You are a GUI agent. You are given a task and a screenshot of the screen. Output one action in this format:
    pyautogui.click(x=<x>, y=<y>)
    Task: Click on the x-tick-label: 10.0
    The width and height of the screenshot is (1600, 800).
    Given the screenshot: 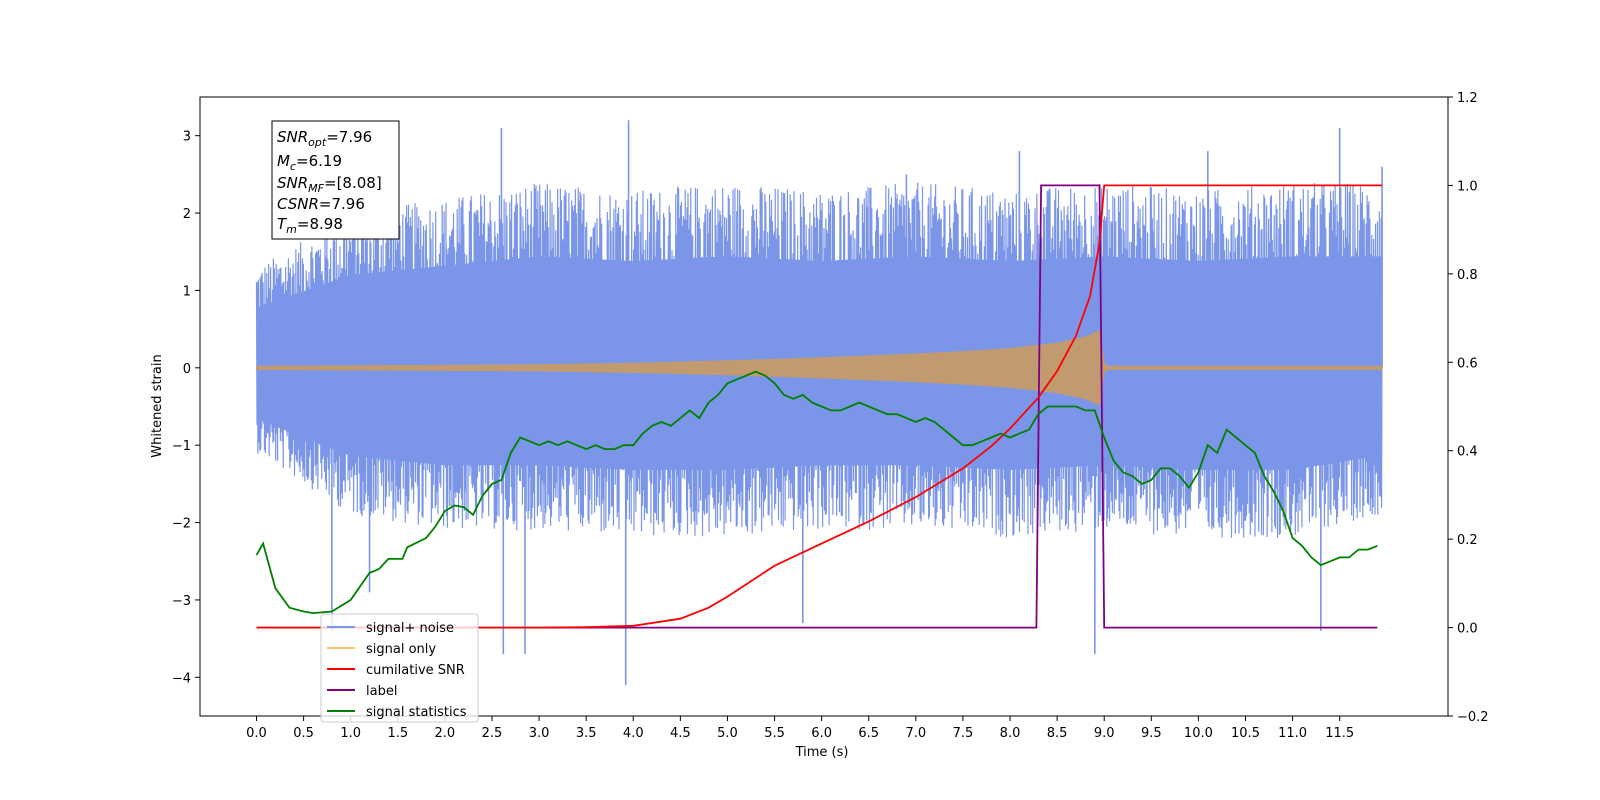 What is the action you would take?
    pyautogui.click(x=1198, y=733)
    